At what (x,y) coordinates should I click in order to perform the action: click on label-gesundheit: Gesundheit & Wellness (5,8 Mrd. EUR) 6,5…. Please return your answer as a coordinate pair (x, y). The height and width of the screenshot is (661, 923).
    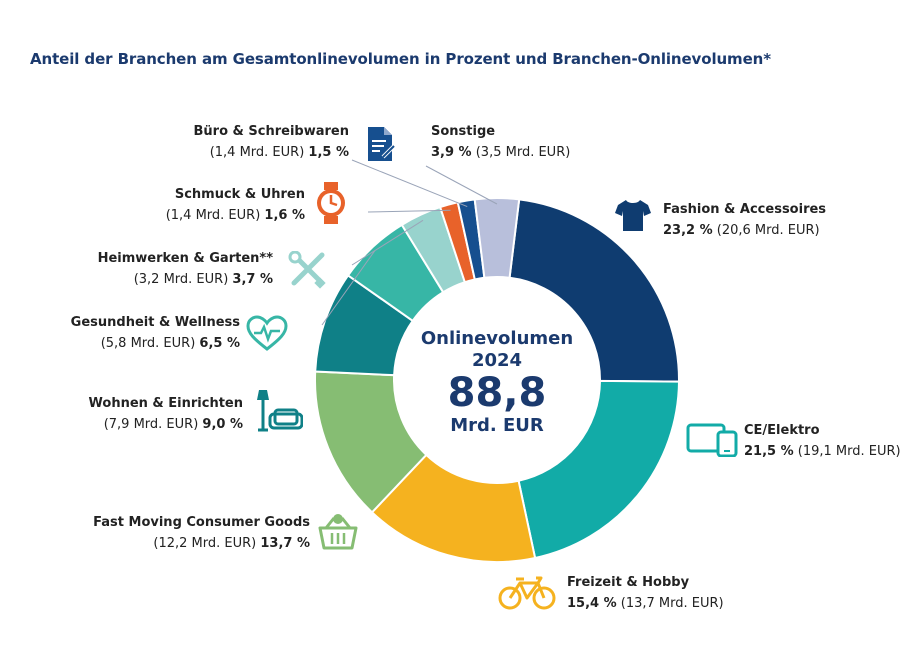
    Looking at the image, I should click on (155, 333).